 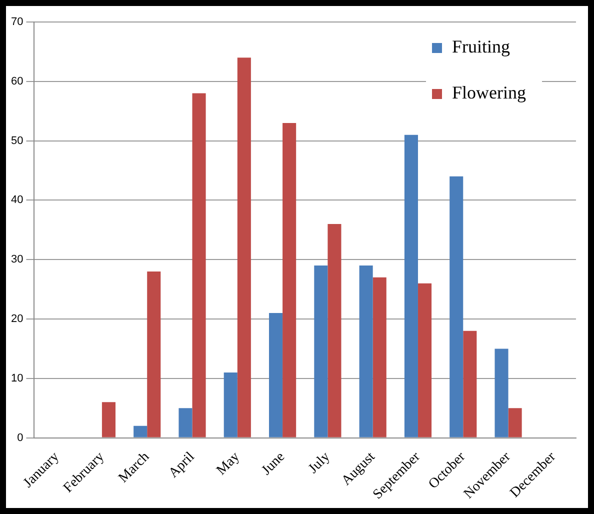 I want to click on y-tick-label: 30, so click(x=17, y=260).